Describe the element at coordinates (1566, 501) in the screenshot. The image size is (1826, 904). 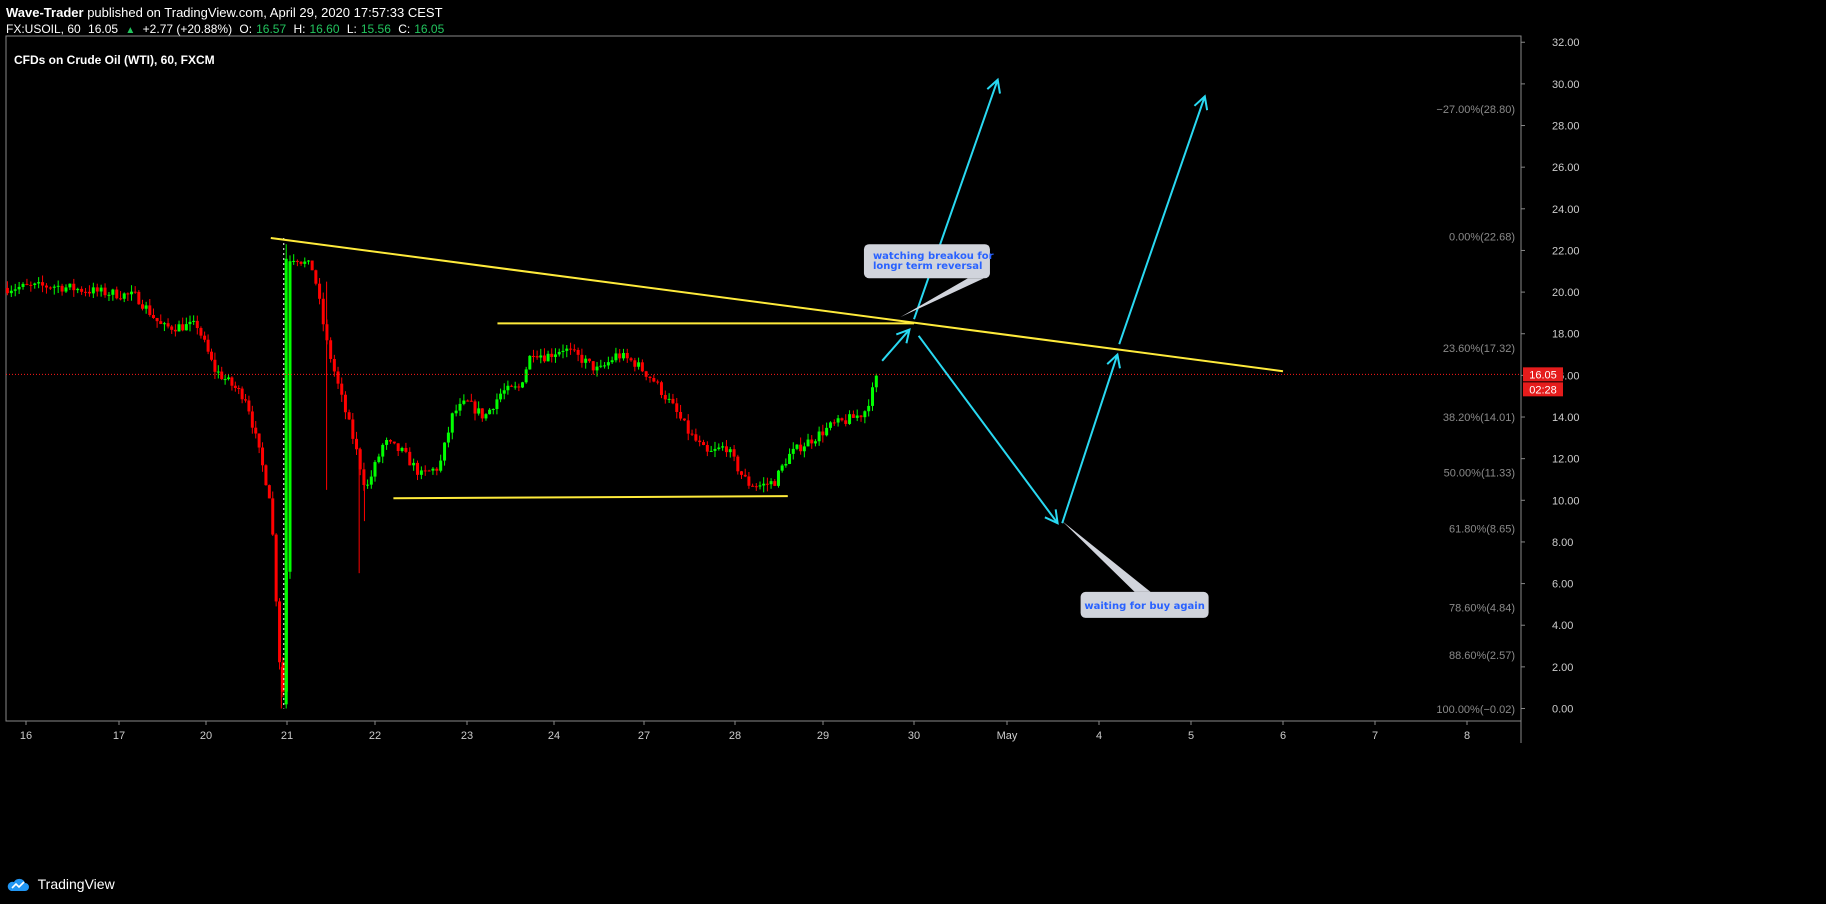
I see `y-tick-label: 10.00` at that location.